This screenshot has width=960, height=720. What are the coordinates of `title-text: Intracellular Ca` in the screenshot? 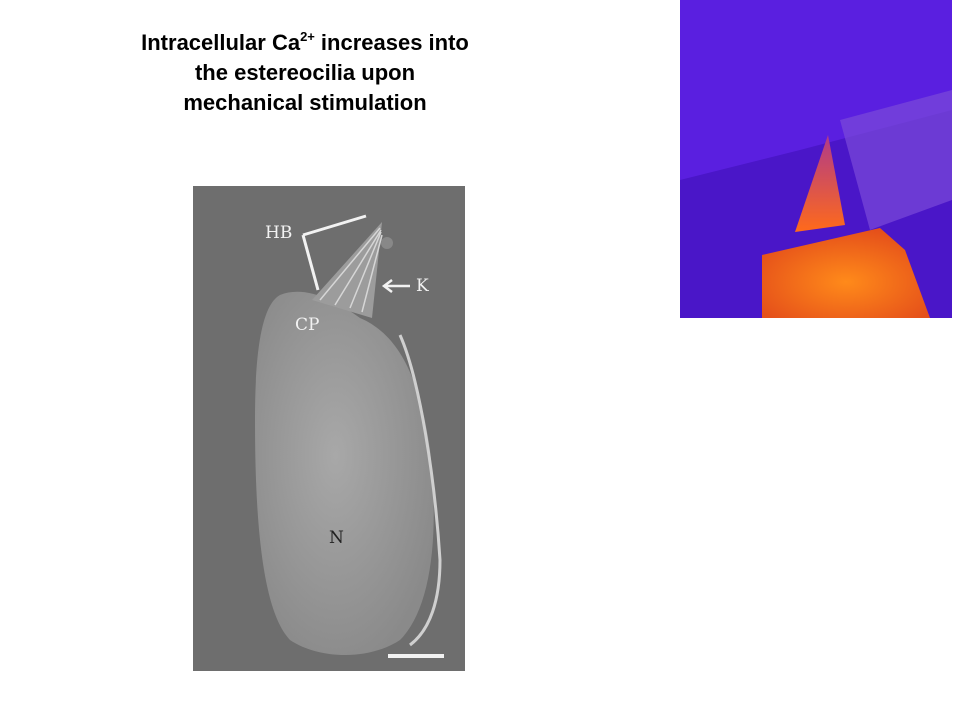 It's located at (221, 42).